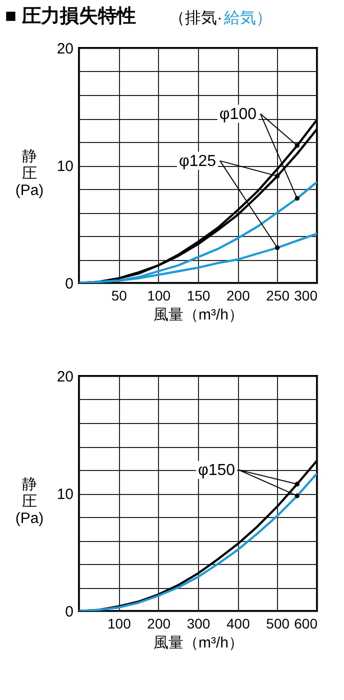 This screenshot has width=344, height=700. I want to click on x-tick-label: 600, so click(306, 624).